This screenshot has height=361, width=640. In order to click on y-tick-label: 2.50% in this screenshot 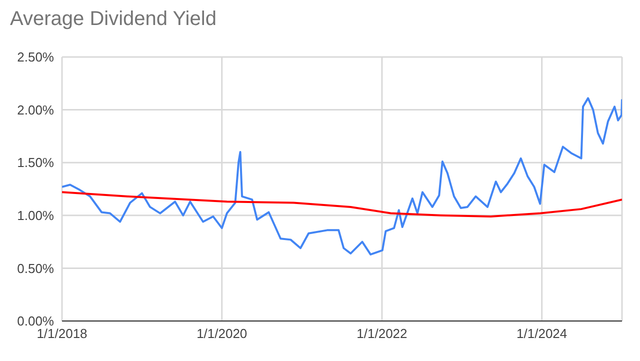, I will do `click(35, 57)`.